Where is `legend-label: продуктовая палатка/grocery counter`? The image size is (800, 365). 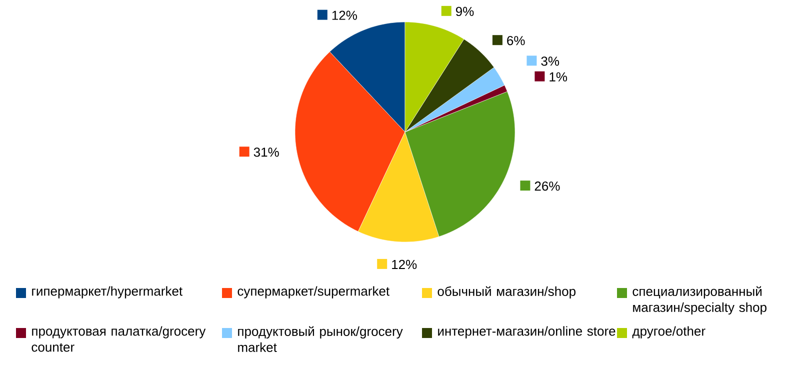 legend-label: продуктовая палатка/grocery counter is located at coordinates (119, 339).